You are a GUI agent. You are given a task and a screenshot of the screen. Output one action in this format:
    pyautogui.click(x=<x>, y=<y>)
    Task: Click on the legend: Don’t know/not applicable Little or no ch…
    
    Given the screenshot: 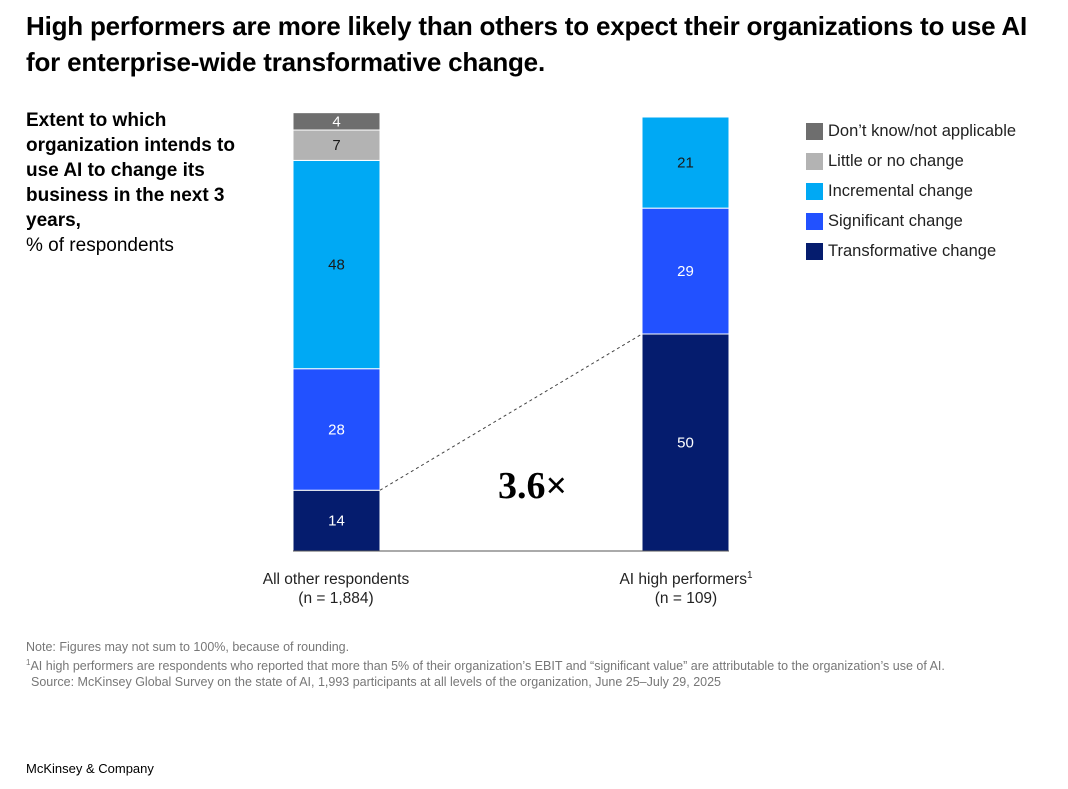 What is the action you would take?
    pyautogui.click(x=911, y=191)
    